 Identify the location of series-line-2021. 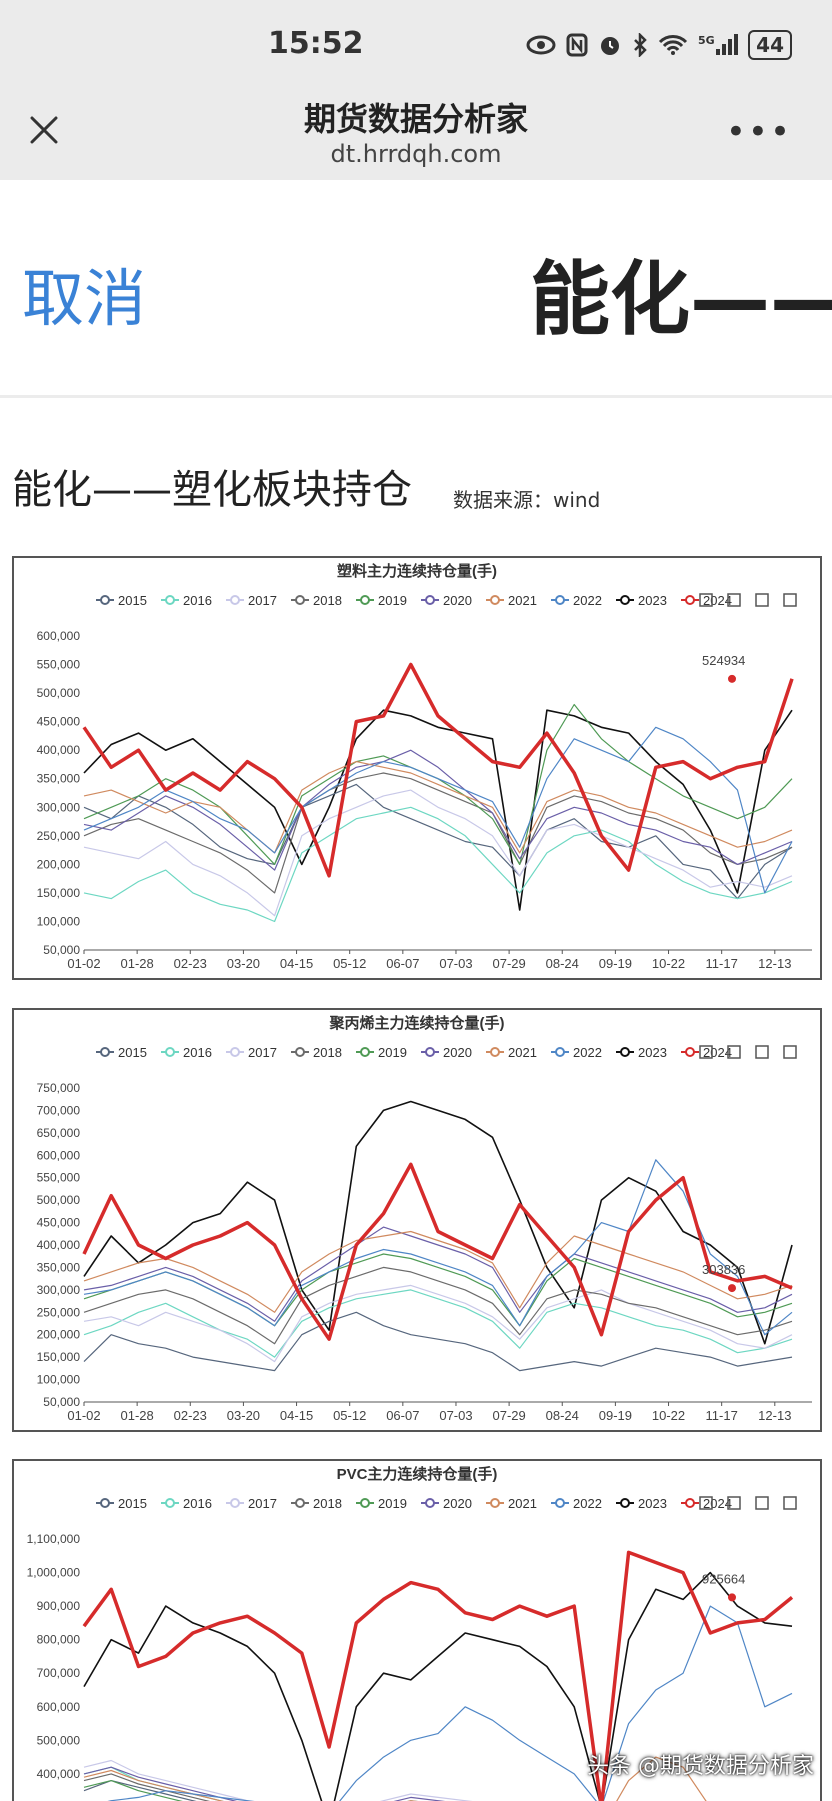
(438, 1272).